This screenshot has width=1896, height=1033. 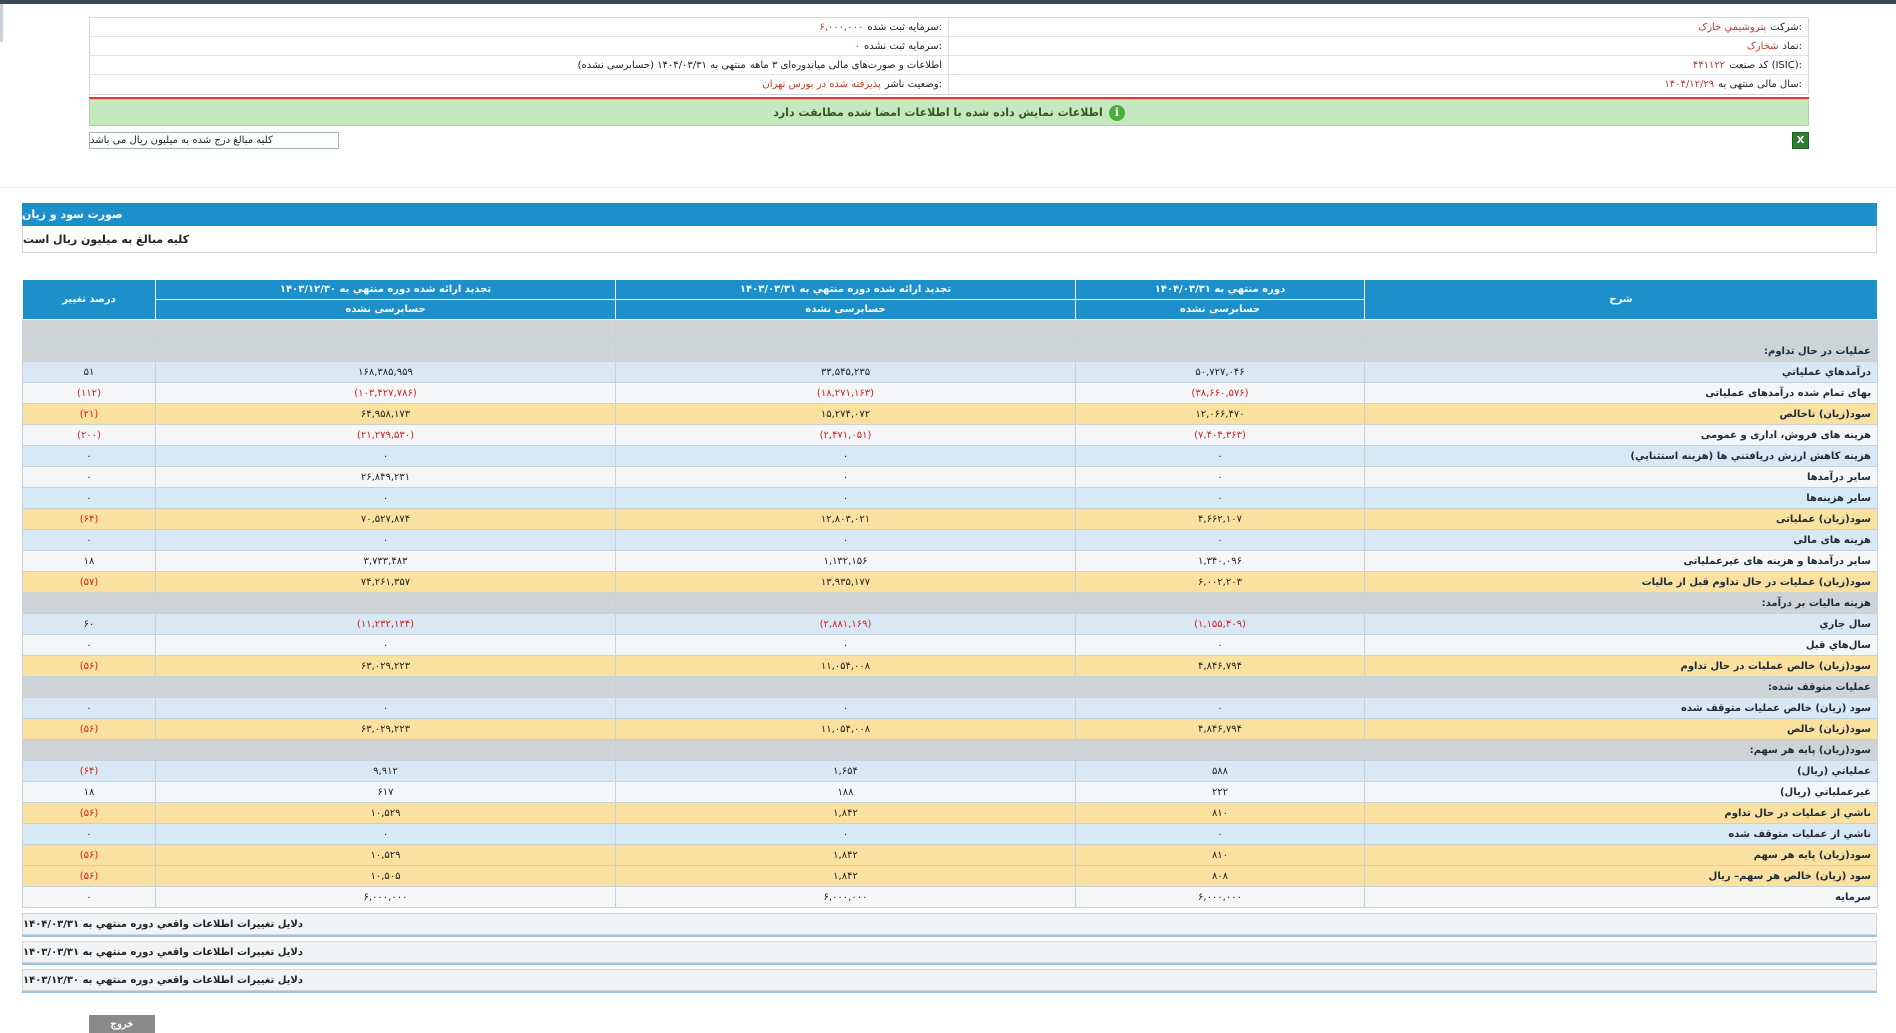 What do you see at coordinates (385, 435) in the screenshot?
I see `row-value-period-3: (۲۱,۲۷۹,۵۳۰)` at bounding box center [385, 435].